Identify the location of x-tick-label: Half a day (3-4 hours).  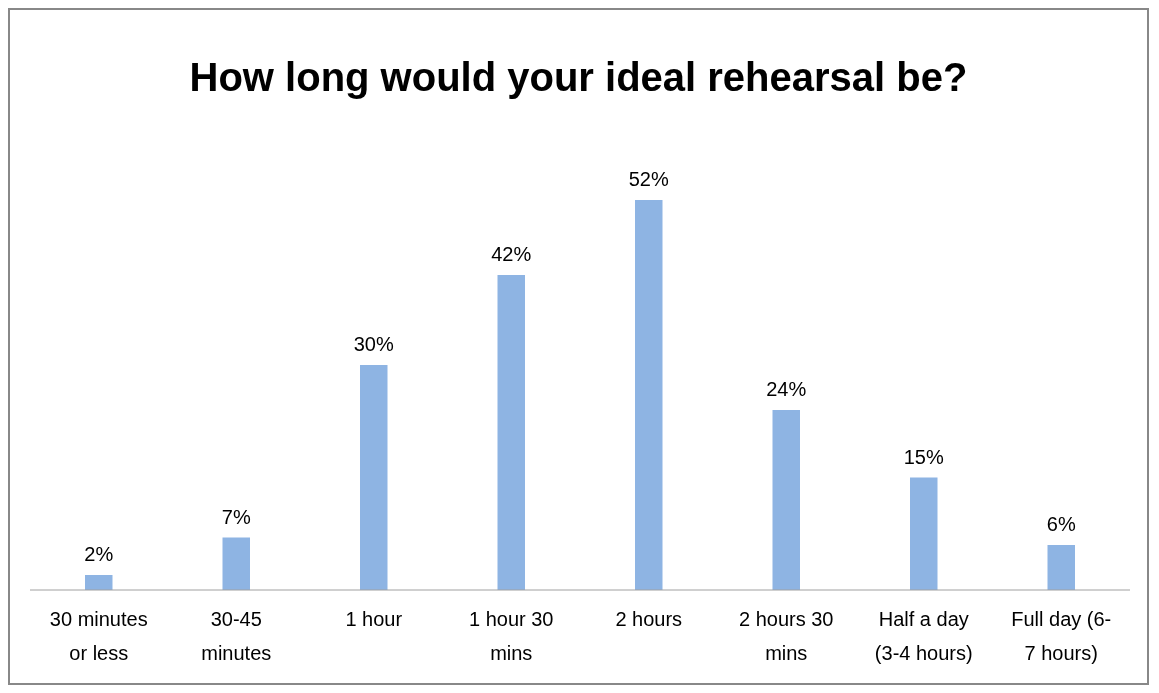
(923, 636).